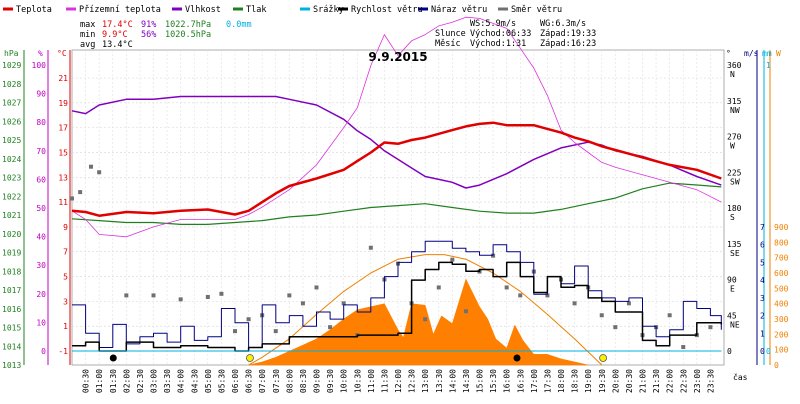 The image size is (800, 404). What do you see at coordinates (459, 10) in the screenshot?
I see `legend-label-6: Náraz větru` at bounding box center [459, 10].